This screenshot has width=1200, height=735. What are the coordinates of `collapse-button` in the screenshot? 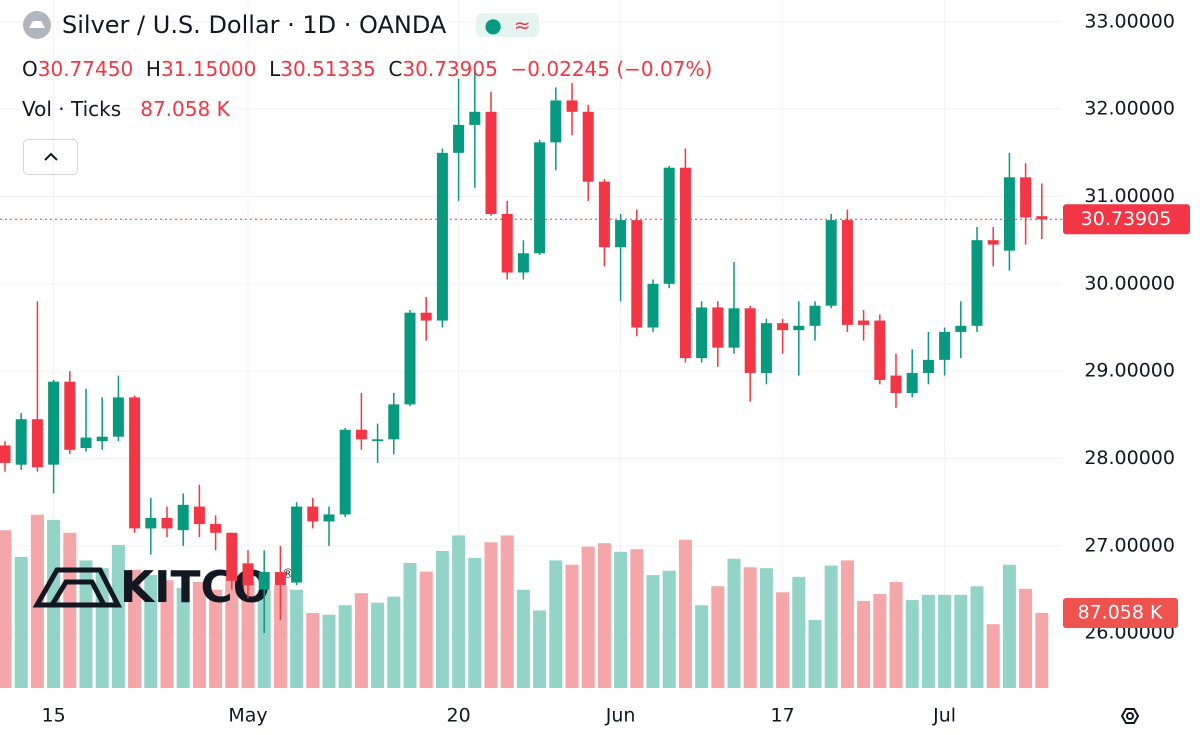 It's located at (50, 157).